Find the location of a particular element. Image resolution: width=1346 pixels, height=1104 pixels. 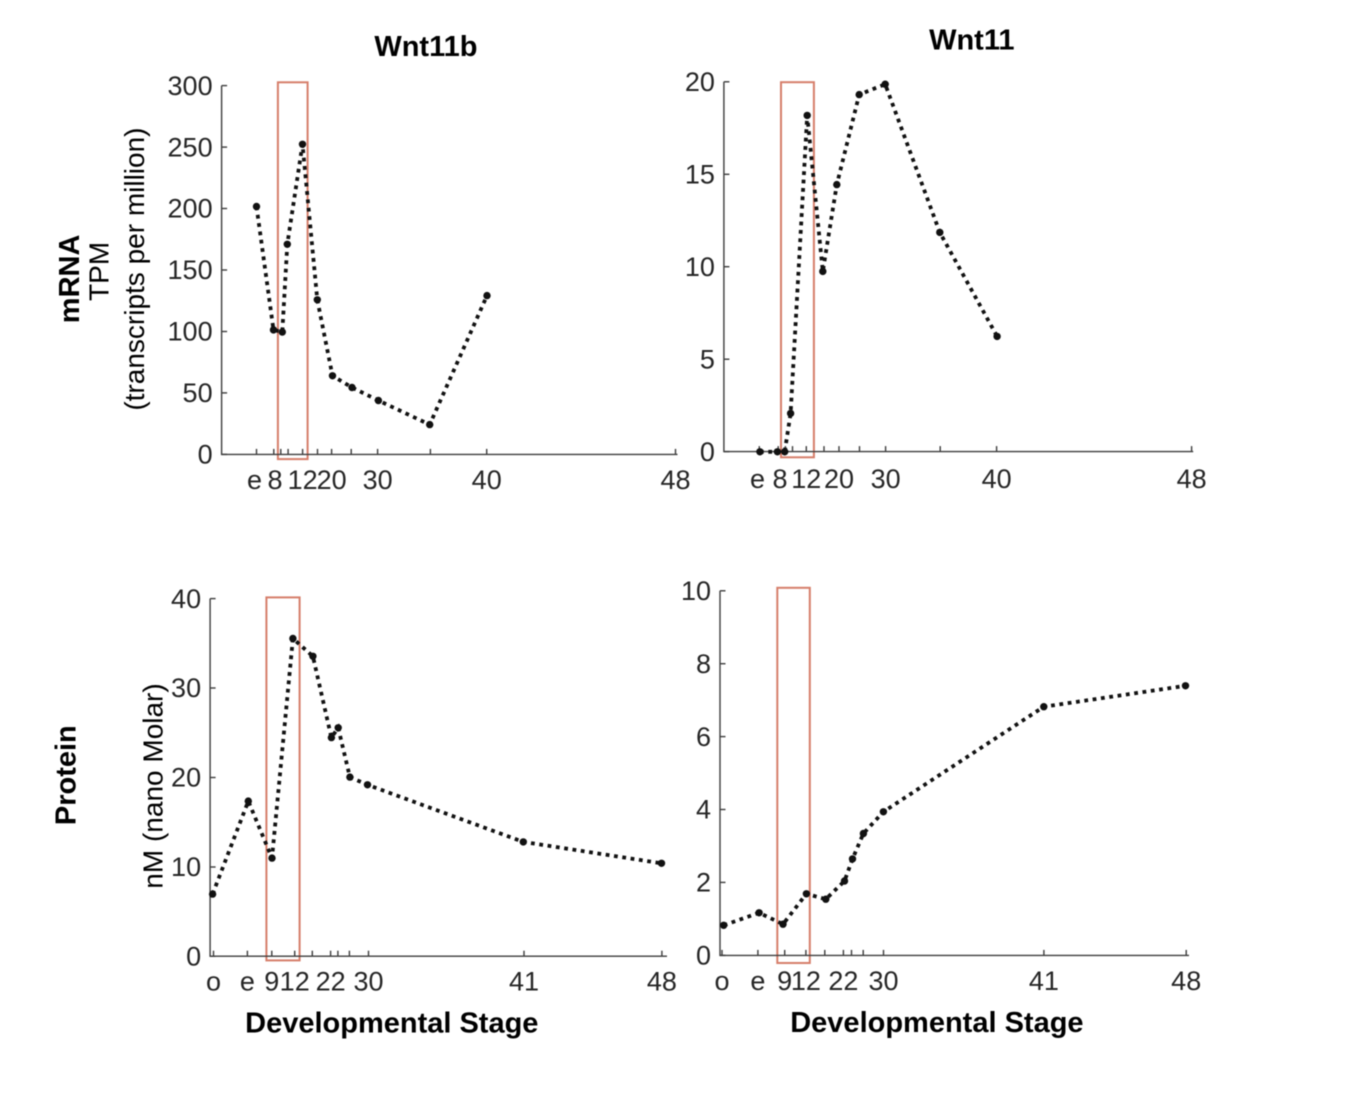

svg-text: Protein is located at coordinates (66, 775).